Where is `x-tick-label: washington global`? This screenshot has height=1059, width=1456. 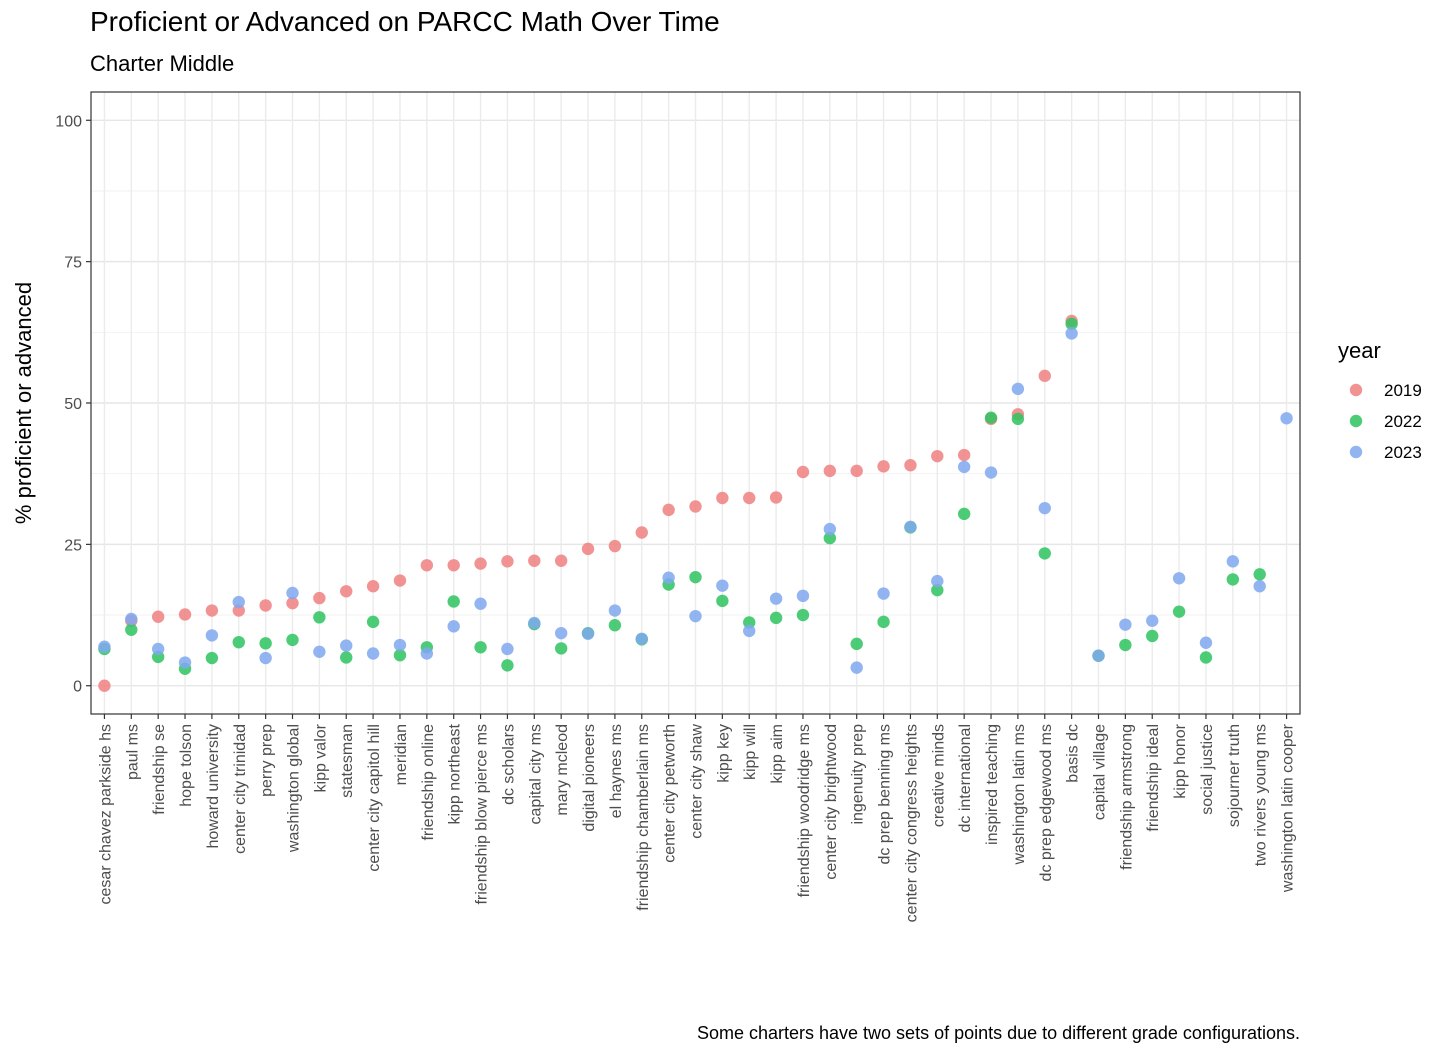 x-tick-label: washington global is located at coordinates (294, 788).